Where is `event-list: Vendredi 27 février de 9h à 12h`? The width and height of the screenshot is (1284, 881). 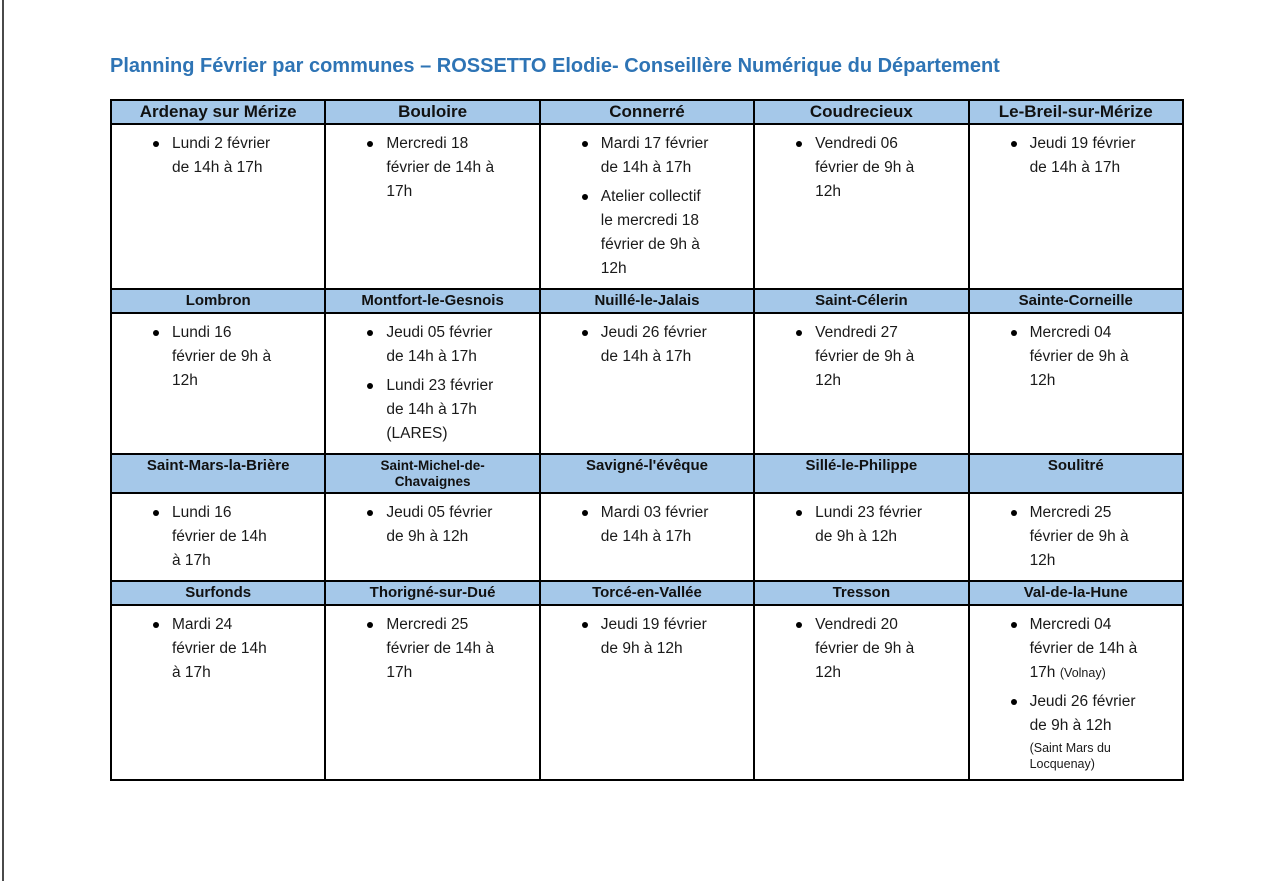 event-list: Vendredi 27 février de 9h à 12h is located at coordinates (859, 357).